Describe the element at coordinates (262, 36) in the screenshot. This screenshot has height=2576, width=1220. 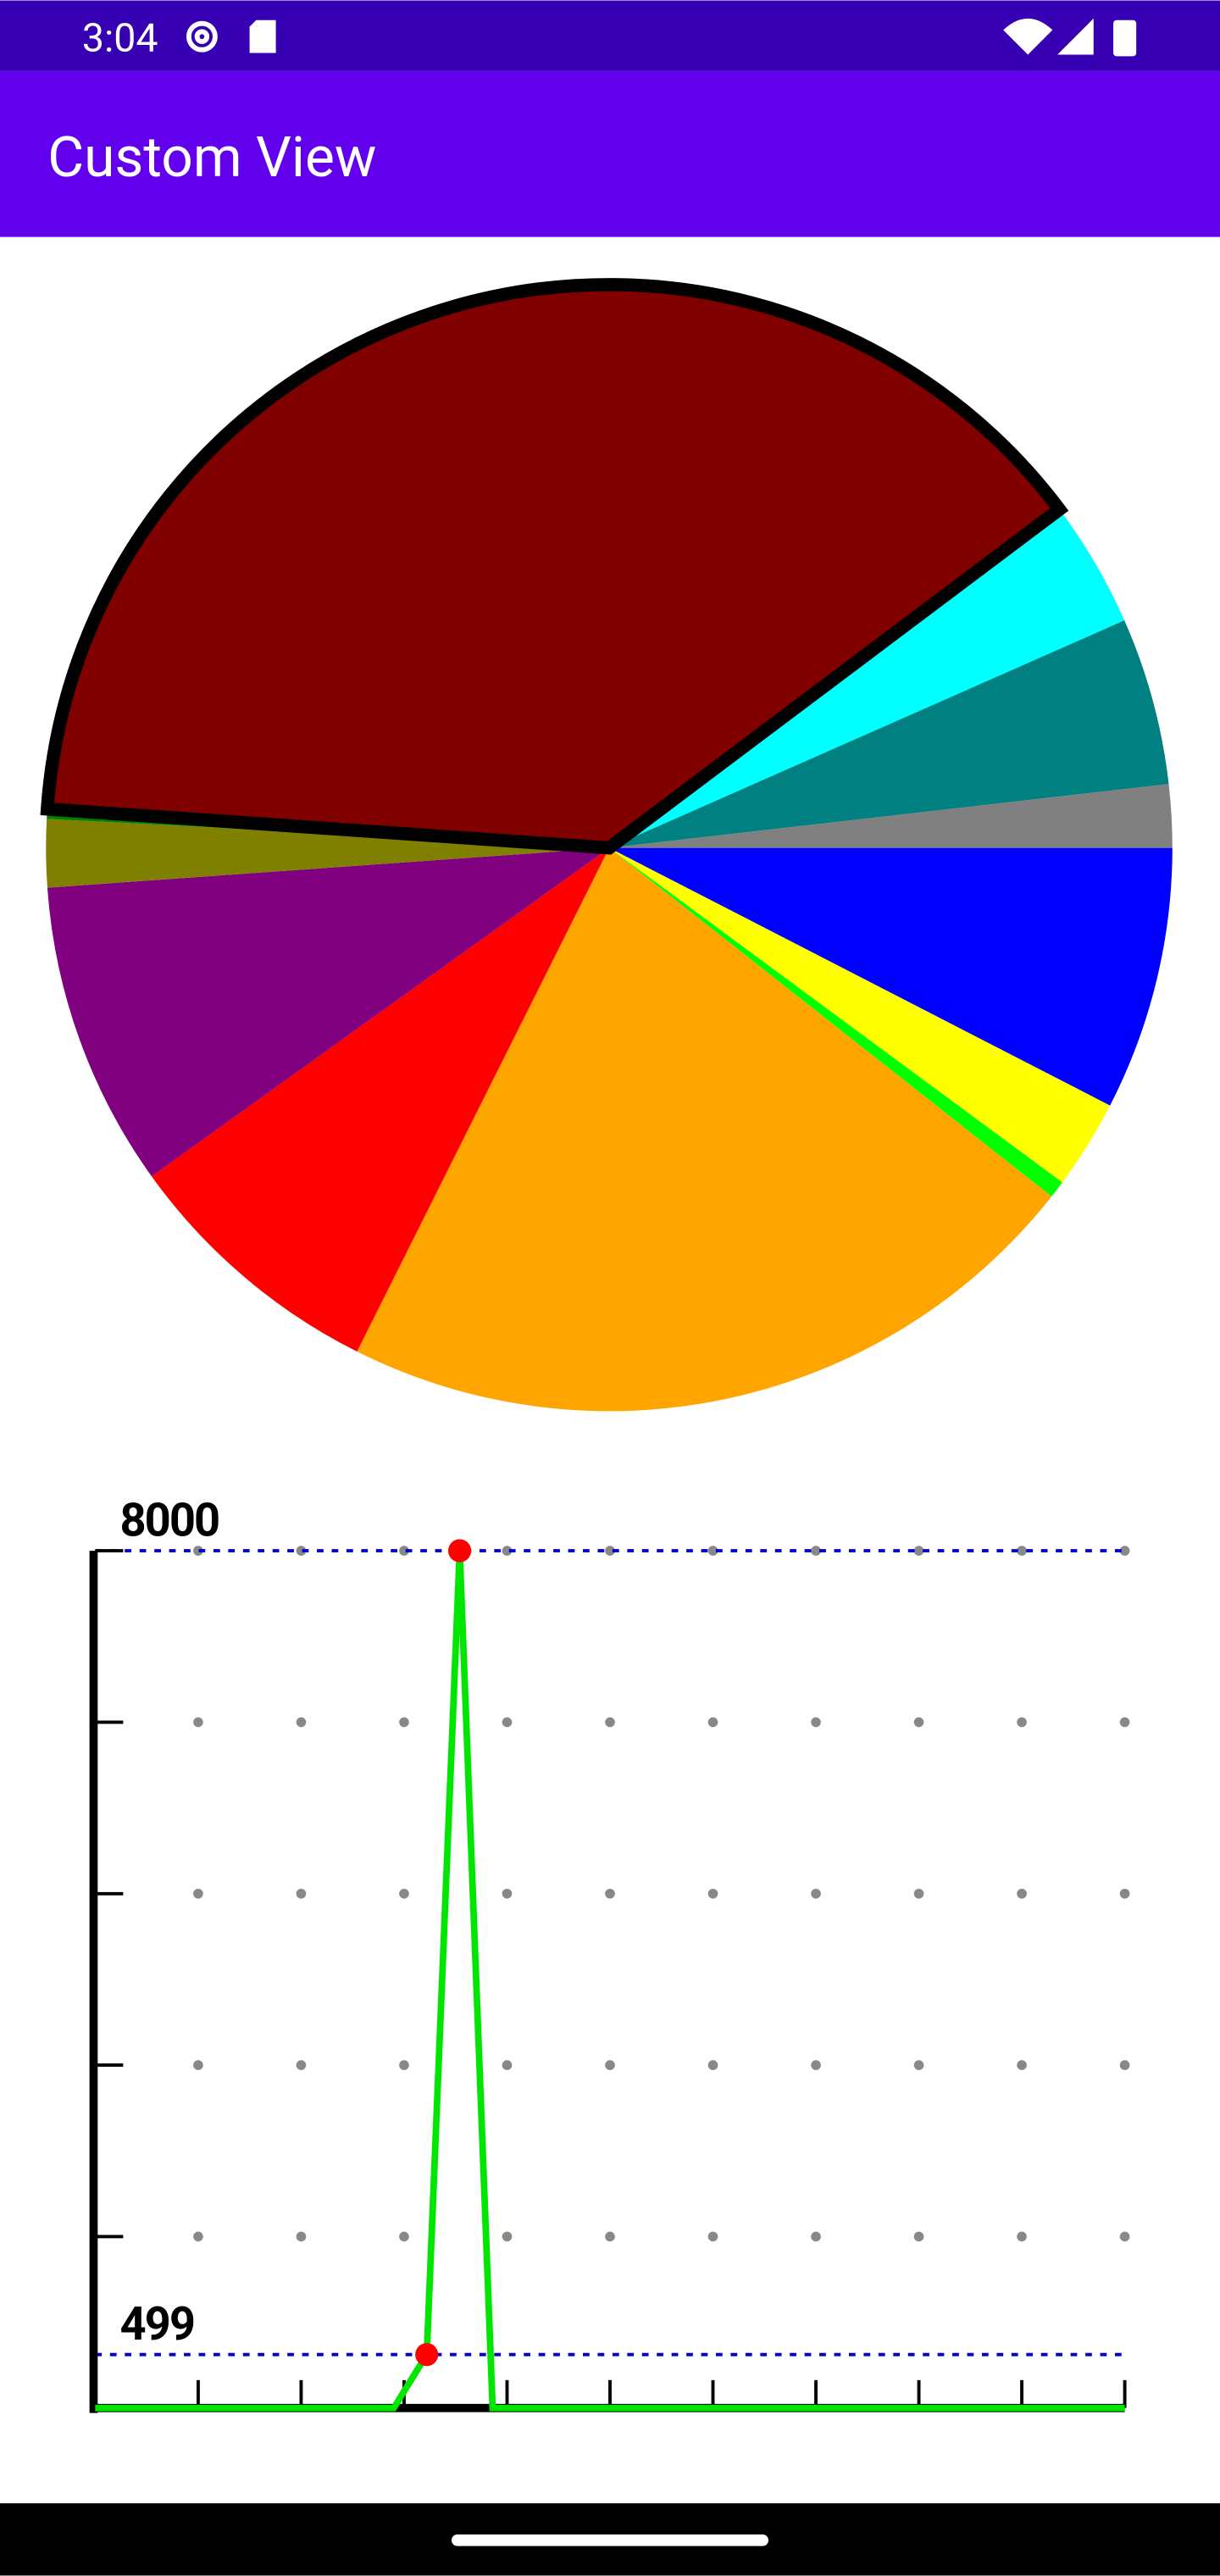
I see `sd-card-icon` at that location.